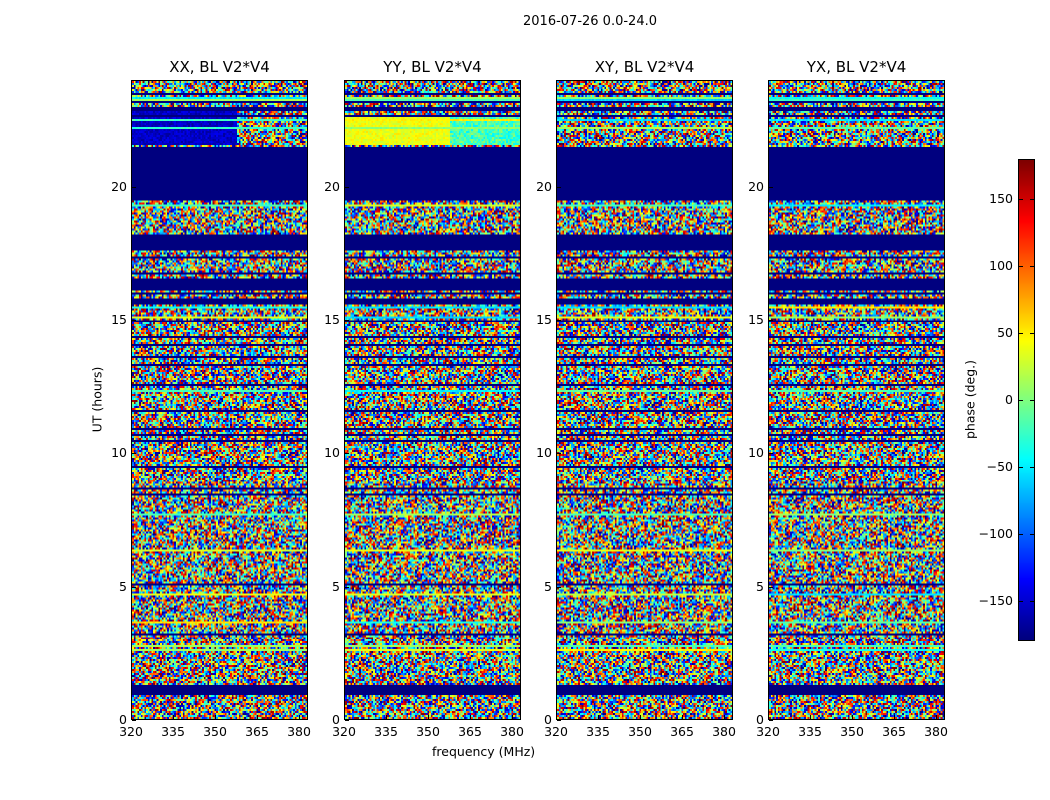 The height and width of the screenshot is (800, 1050). I want to click on heatmap-panel-xy, so click(644, 400).